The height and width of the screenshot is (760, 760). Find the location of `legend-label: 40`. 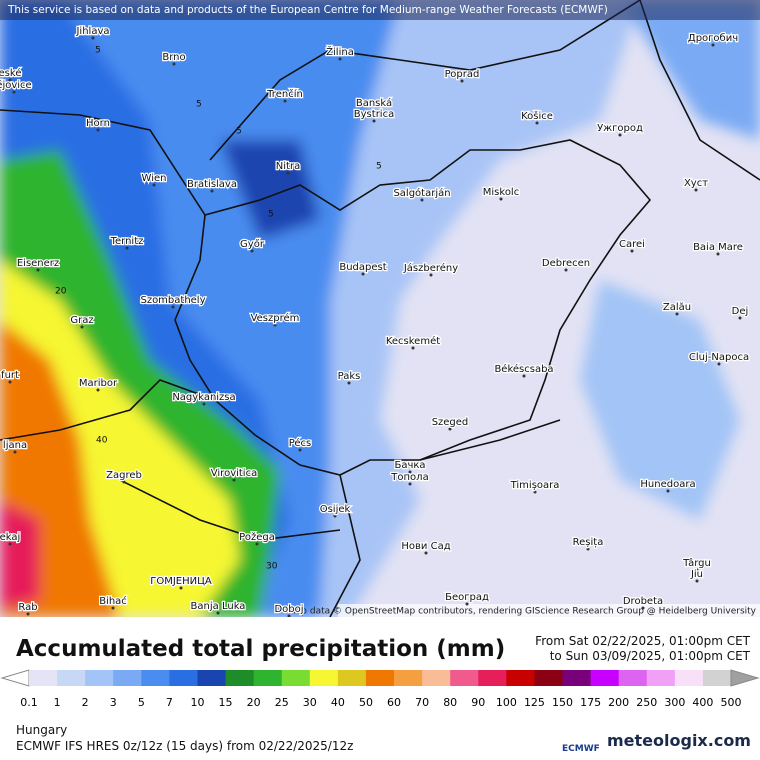

legend-label: 40 is located at coordinates (338, 702).